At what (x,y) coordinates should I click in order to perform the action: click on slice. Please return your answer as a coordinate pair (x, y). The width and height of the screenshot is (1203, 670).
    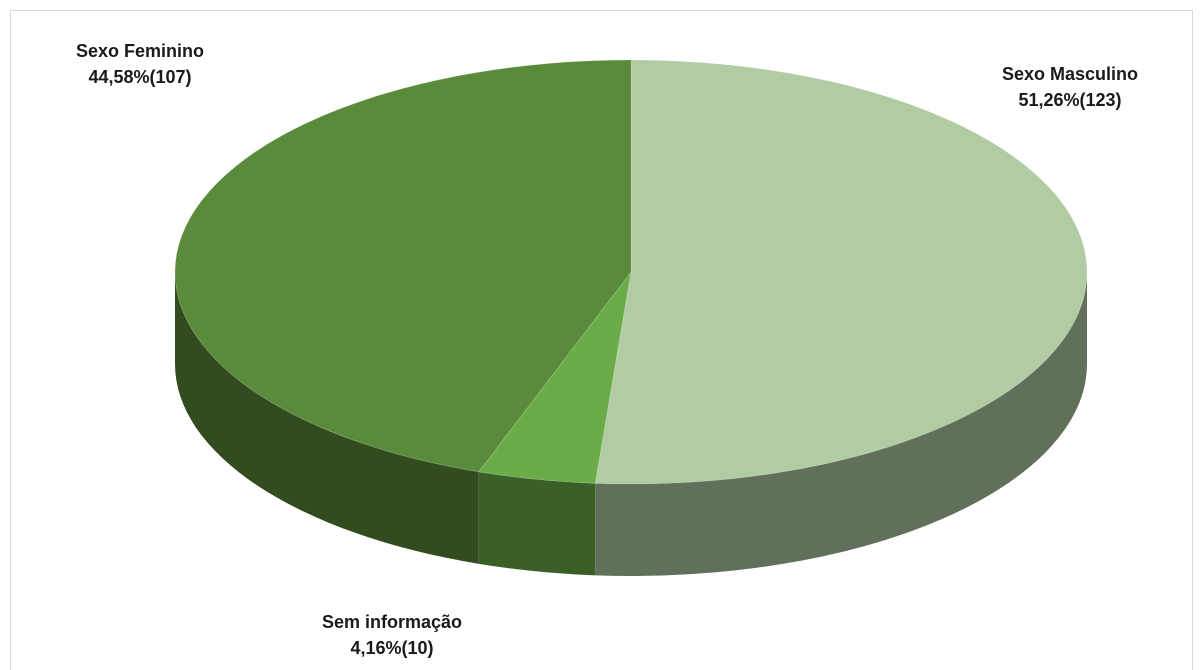
    Looking at the image, I should click on (554, 377).